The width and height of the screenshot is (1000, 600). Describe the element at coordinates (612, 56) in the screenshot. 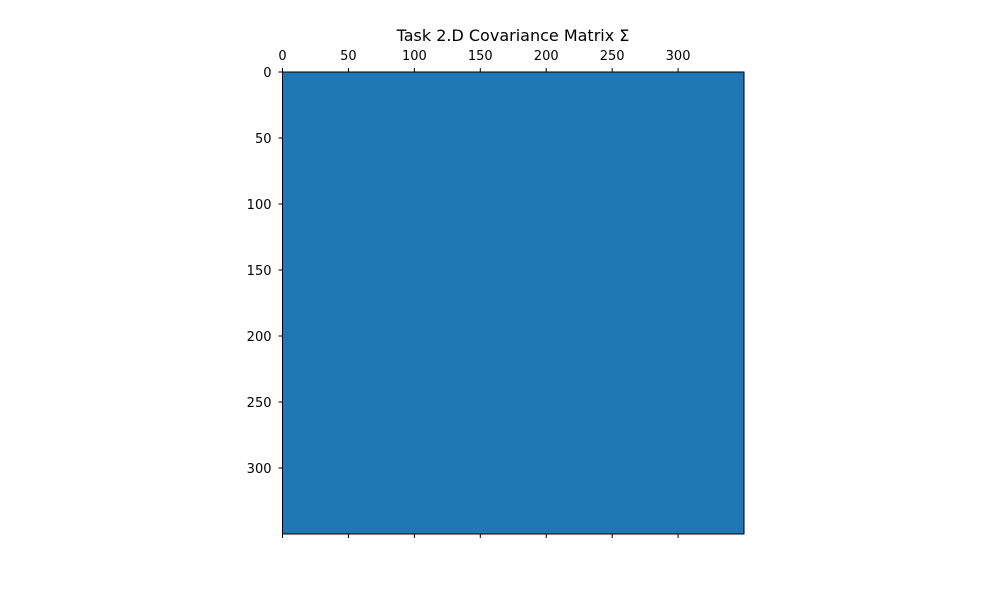

I see `x-tick-label: 250` at that location.